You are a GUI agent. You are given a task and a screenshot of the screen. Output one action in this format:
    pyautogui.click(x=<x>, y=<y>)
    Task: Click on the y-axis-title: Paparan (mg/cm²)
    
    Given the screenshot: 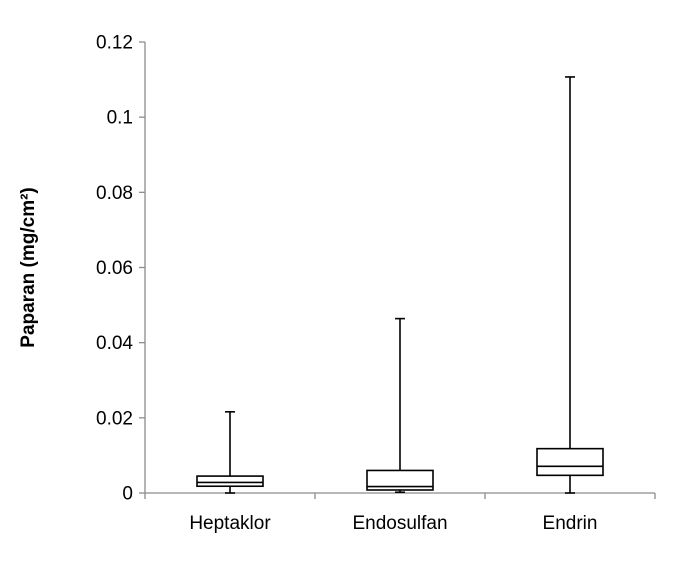 What is the action you would take?
    pyautogui.click(x=28, y=267)
    